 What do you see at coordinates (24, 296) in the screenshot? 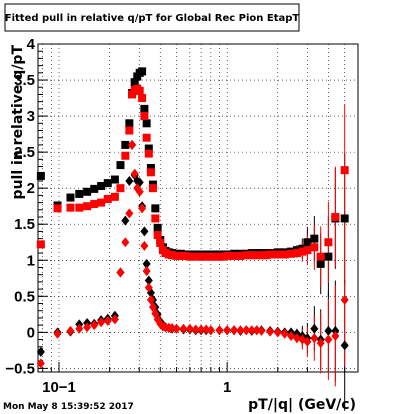
I see `y-tick-label: 0.5` at bounding box center [24, 296].